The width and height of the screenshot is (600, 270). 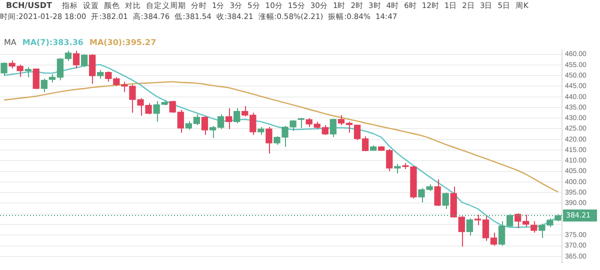 What do you see at coordinates (10, 42) in the screenshot?
I see `legend-title: MA` at bounding box center [10, 42].